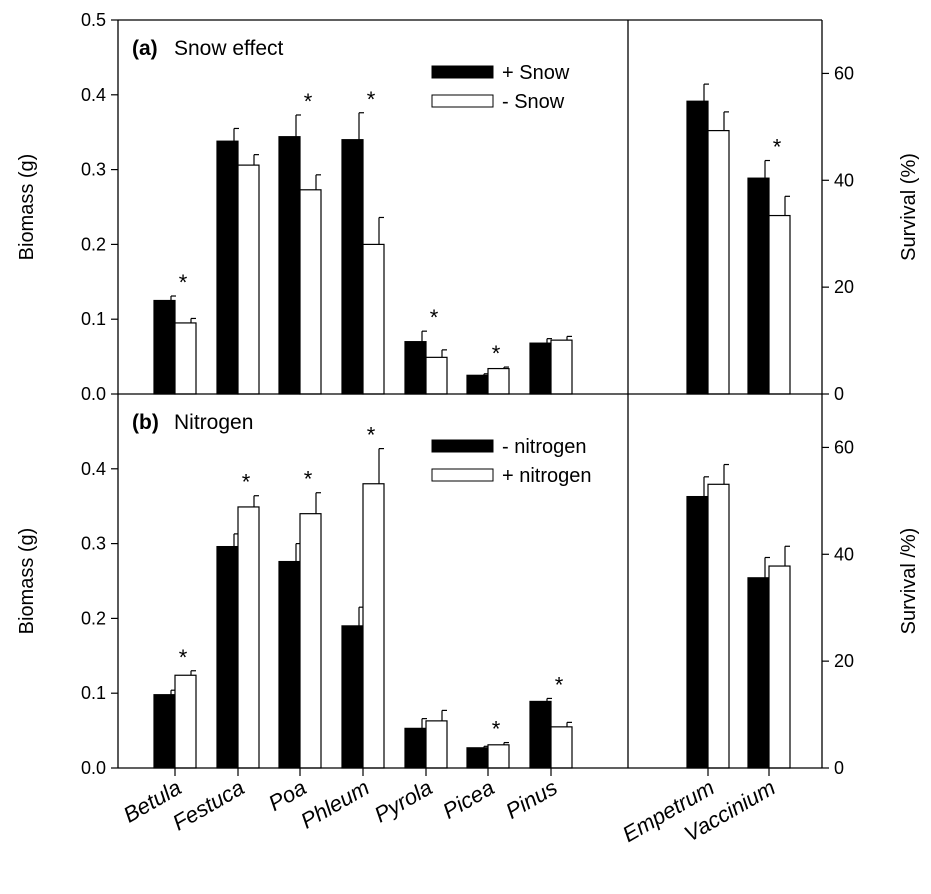 The image size is (931, 894). What do you see at coordinates (468, 799) in the screenshot?
I see `x-category-label: Picea` at bounding box center [468, 799].